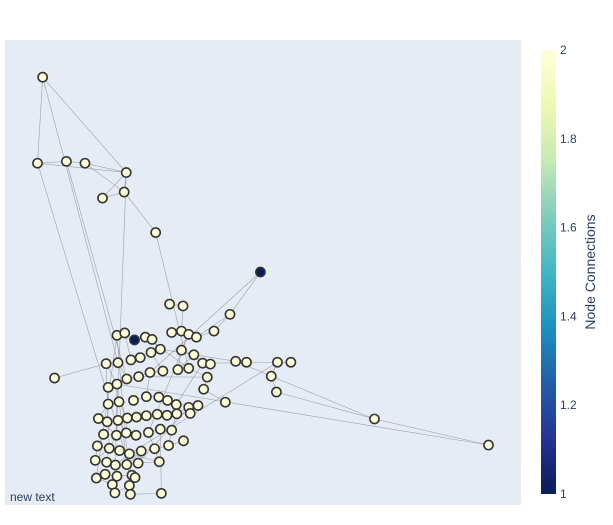  I want to click on colorbar-tick-label: 1.8, so click(568, 139).